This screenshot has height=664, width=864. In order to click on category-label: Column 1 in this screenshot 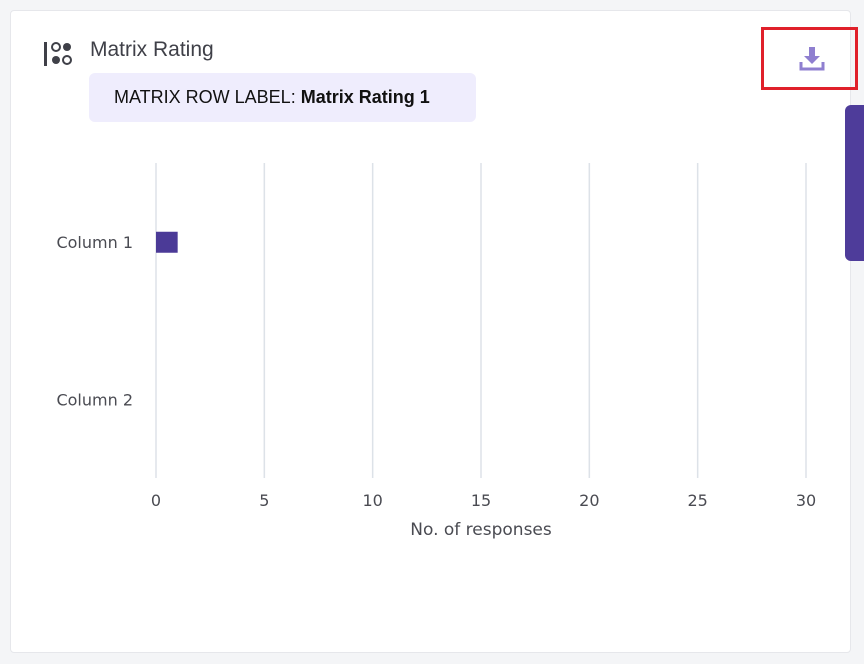, I will do `click(94, 242)`.